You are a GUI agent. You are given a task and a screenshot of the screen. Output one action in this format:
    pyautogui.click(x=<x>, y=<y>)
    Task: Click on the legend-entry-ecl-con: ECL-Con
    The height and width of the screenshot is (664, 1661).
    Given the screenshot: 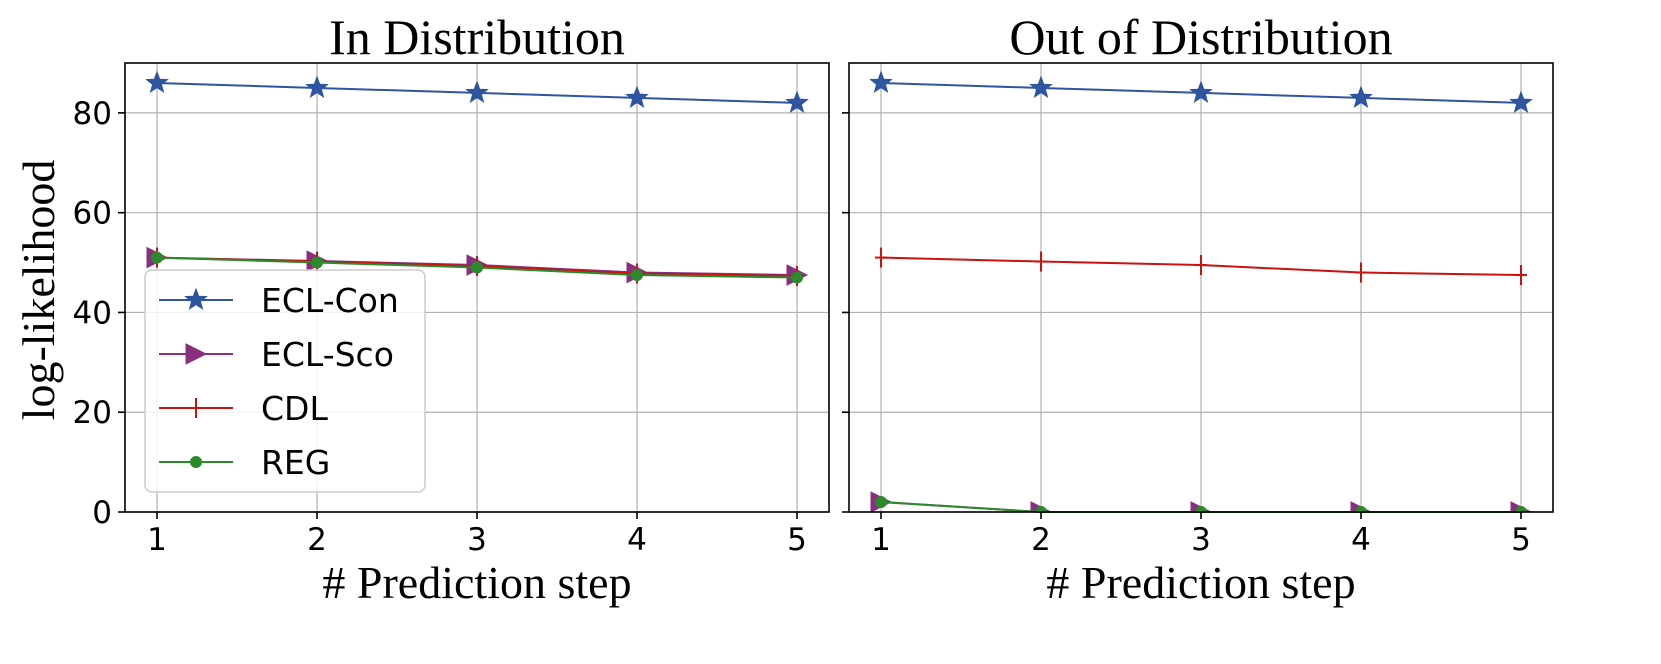 What is the action you would take?
    pyautogui.click(x=279, y=300)
    